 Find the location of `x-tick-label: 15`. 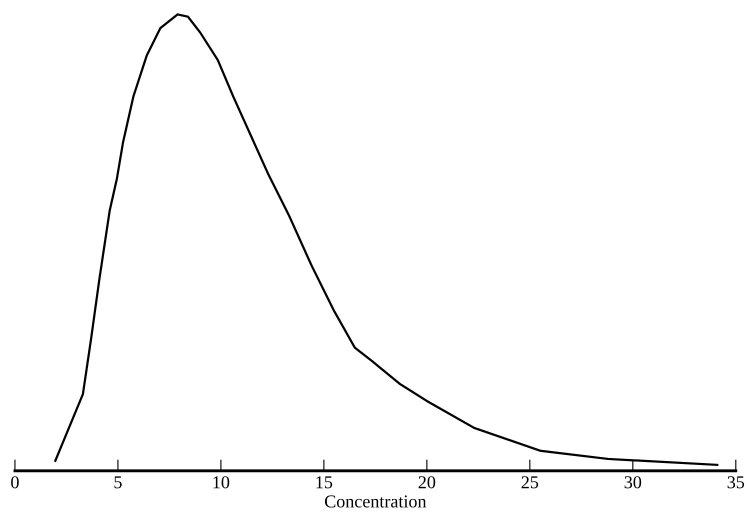

x-tick-label: 15 is located at coordinates (324, 482).